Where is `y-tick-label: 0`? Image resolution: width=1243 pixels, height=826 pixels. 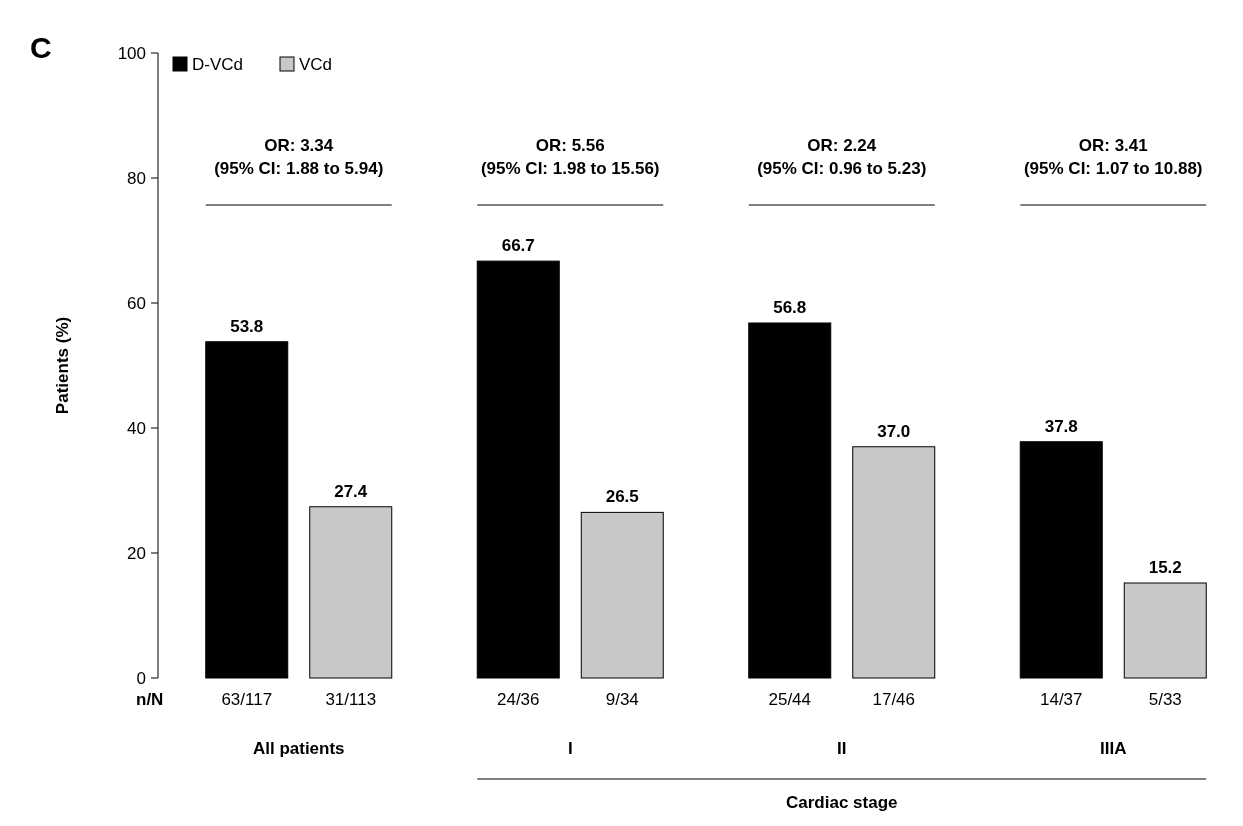
y-tick-label: 0 is located at coordinates (141, 678).